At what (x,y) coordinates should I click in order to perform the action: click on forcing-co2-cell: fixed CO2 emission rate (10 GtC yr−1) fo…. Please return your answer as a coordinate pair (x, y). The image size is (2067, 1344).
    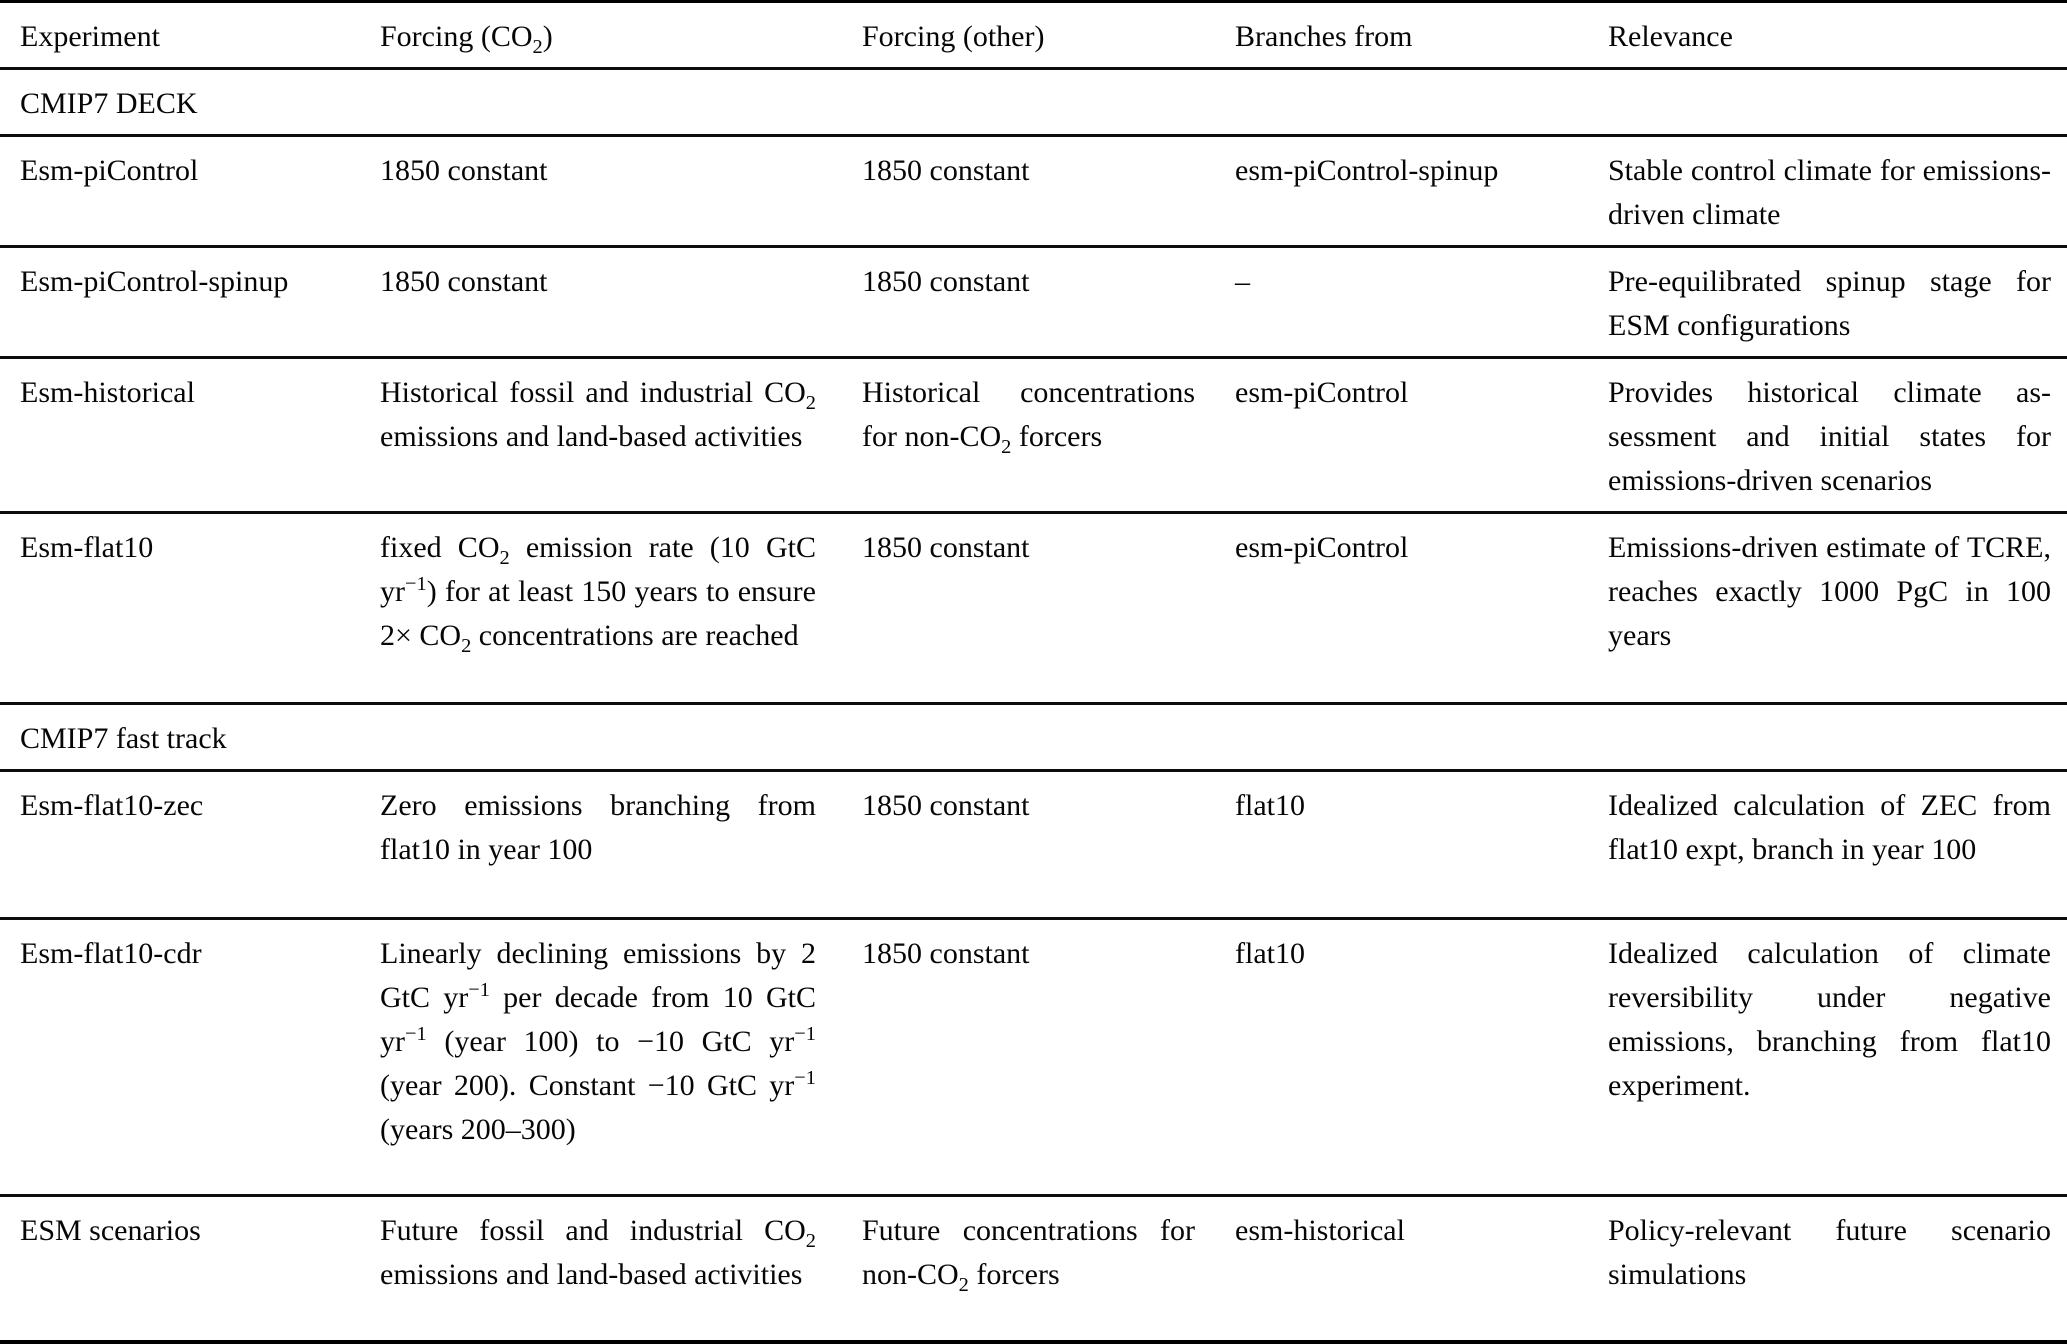
    Looking at the image, I should click on (598, 594).